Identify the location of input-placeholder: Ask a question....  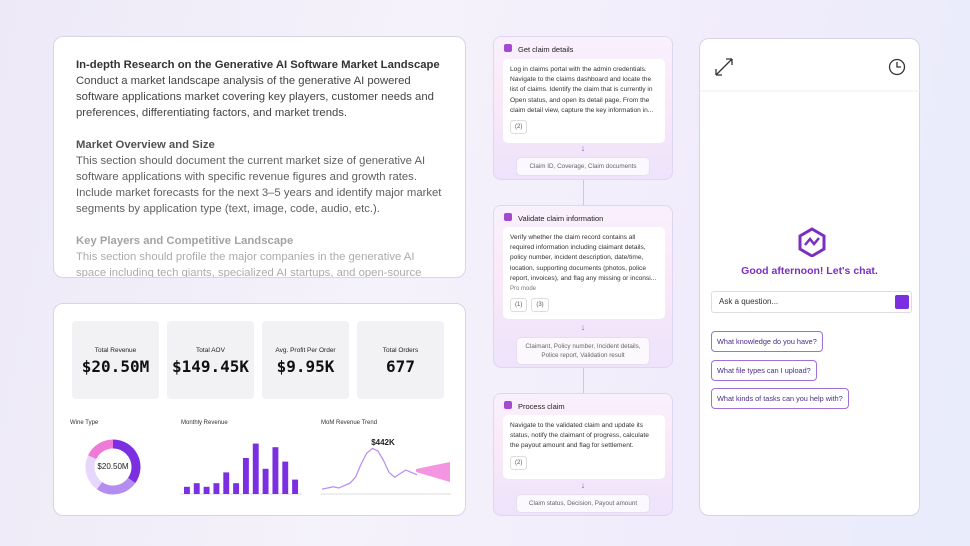
(749, 301).